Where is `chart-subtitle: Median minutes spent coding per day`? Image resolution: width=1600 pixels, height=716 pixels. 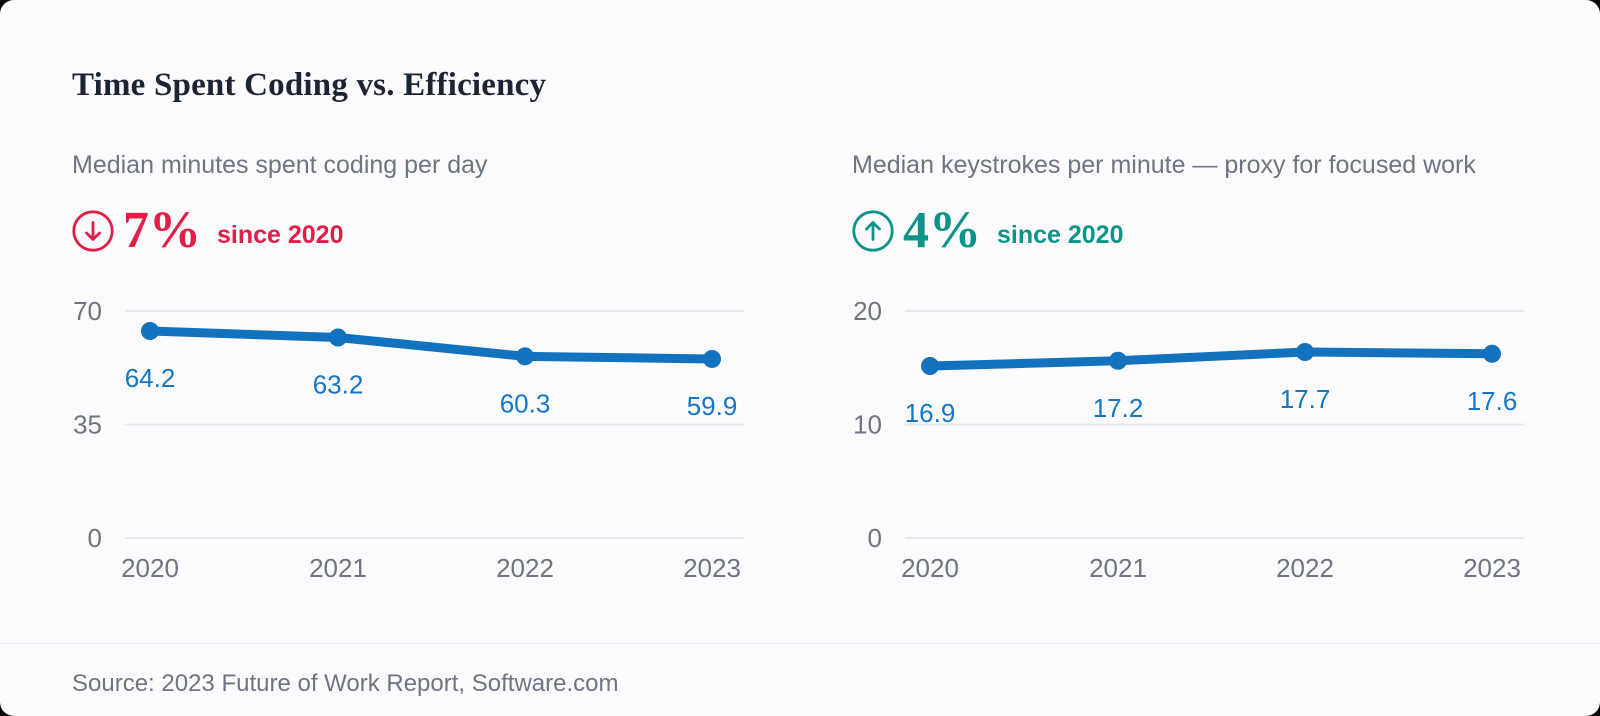
chart-subtitle: Median minutes spent coding per day is located at coordinates (280, 165).